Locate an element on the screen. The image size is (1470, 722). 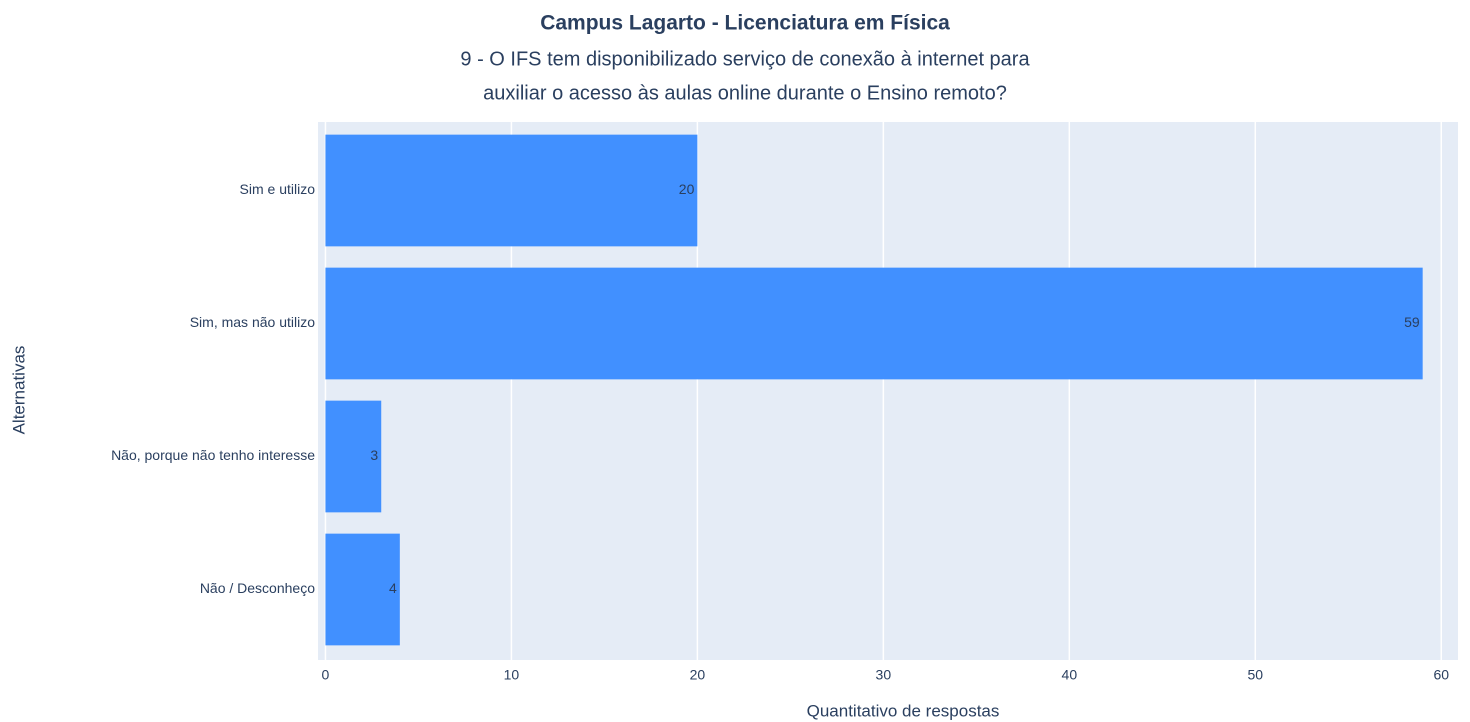
x-tick-label: 50 is located at coordinates (1256, 675).